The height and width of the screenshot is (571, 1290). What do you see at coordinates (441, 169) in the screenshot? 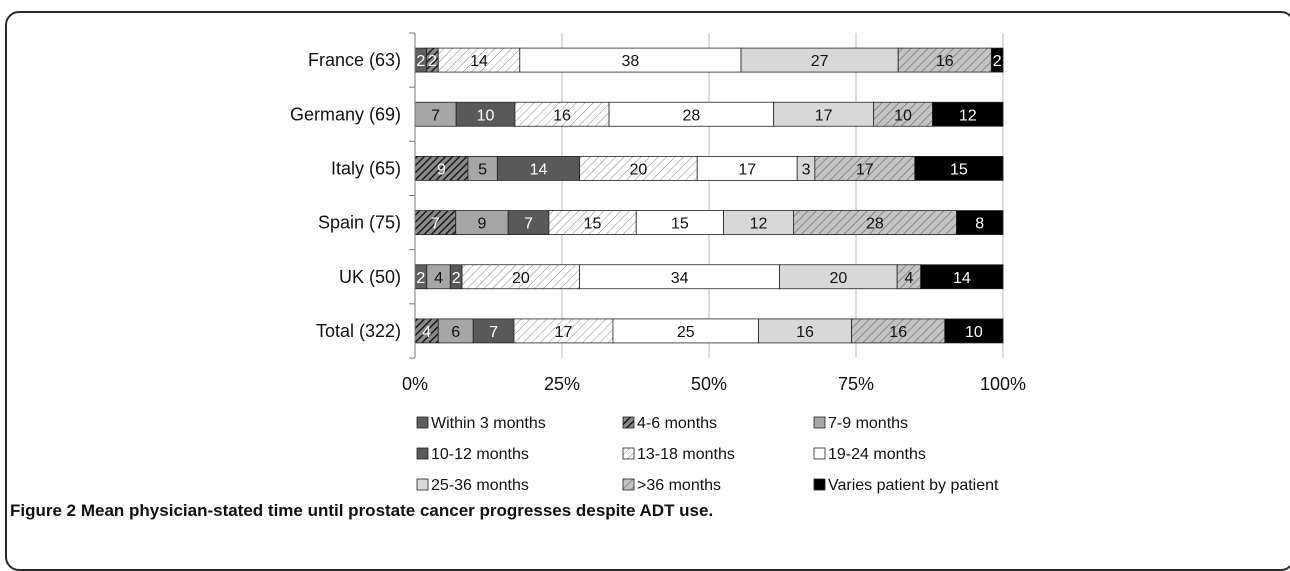
I see `data-label-italy-65-4-6-months: 9` at bounding box center [441, 169].